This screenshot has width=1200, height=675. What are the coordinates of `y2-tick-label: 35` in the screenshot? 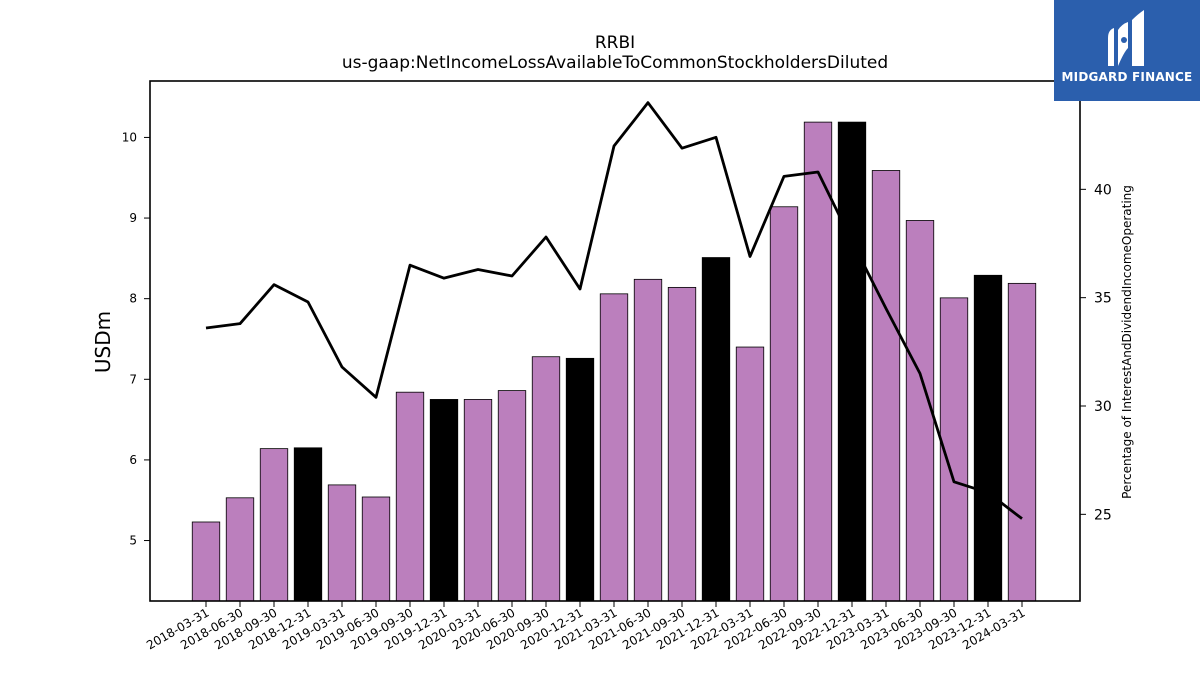 It's located at (1103, 299).